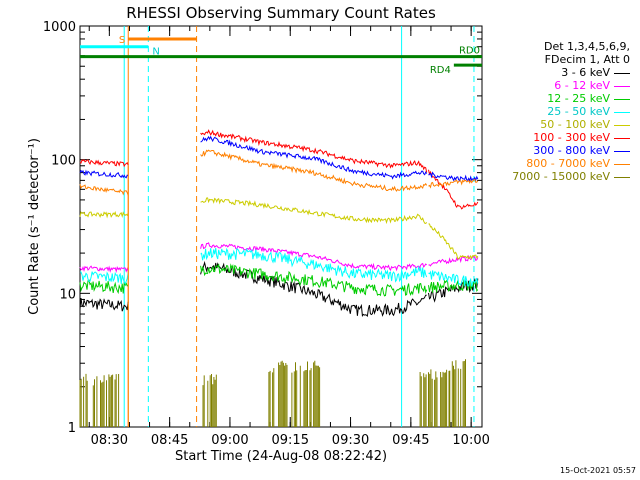 This screenshot has width=640, height=480. Describe the element at coordinates (582, 85) in the screenshot. I see `legend-label: 6 - 12 keV` at that location.